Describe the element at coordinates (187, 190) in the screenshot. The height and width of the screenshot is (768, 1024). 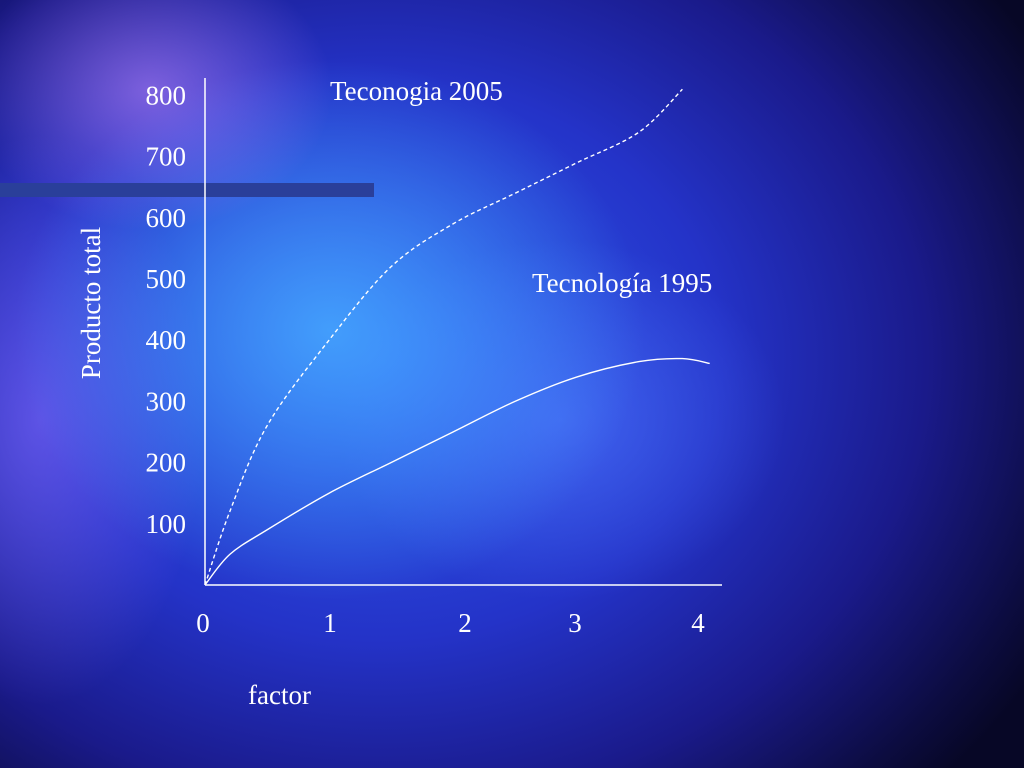
I see `decorative-bar` at that location.